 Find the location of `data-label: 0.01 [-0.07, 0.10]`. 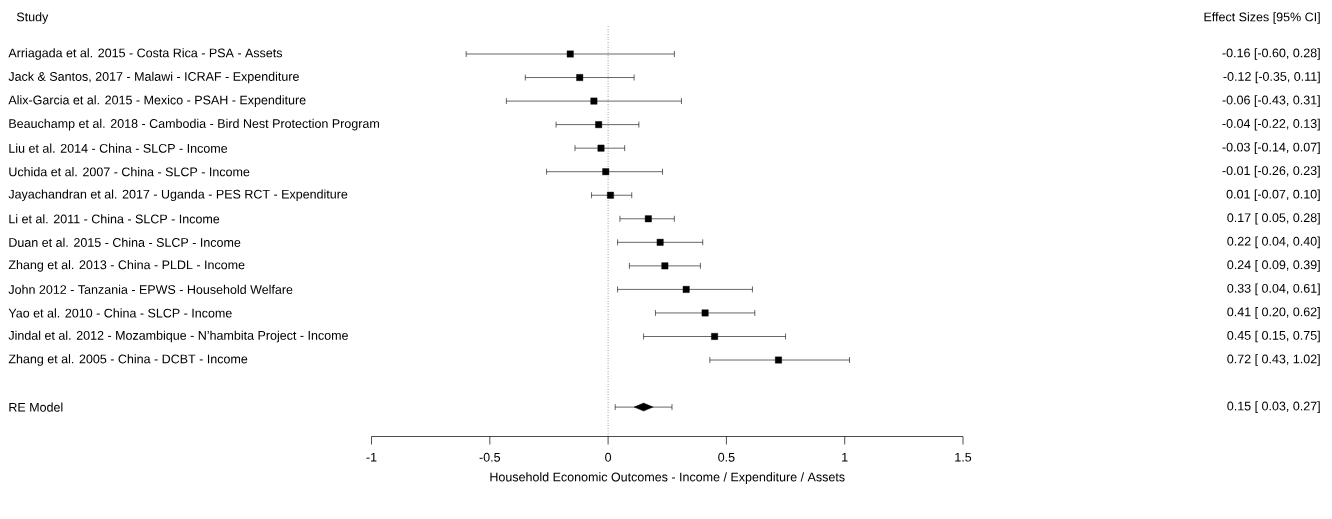

data-label: 0.01 [-0.07, 0.10] is located at coordinates (1273, 195).